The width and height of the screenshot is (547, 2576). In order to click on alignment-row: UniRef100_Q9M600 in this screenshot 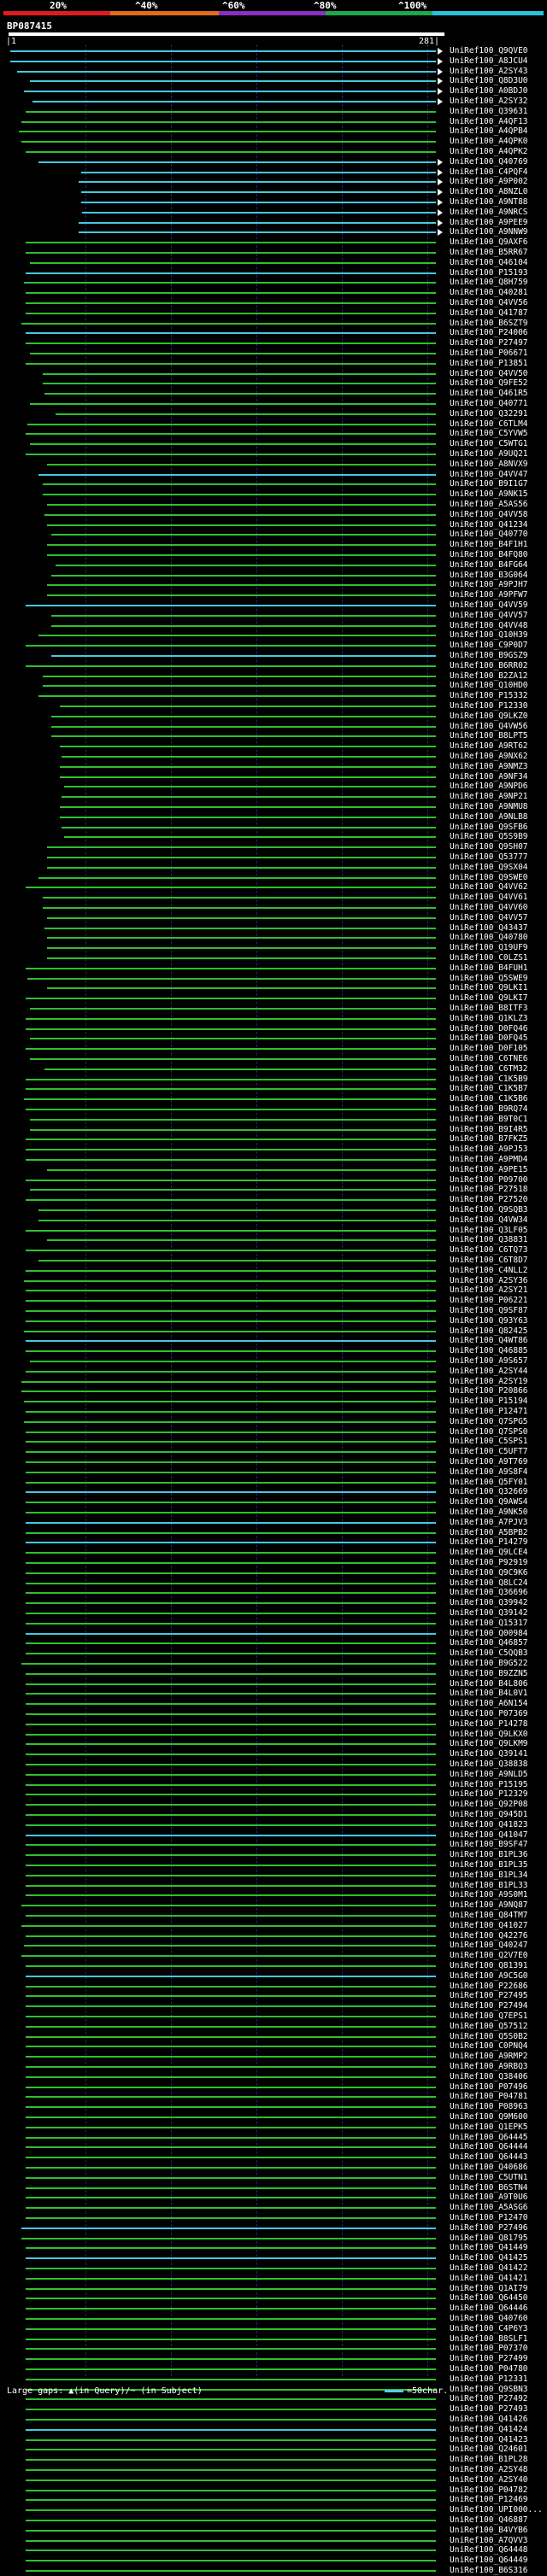, I will do `click(273, 2117)`.